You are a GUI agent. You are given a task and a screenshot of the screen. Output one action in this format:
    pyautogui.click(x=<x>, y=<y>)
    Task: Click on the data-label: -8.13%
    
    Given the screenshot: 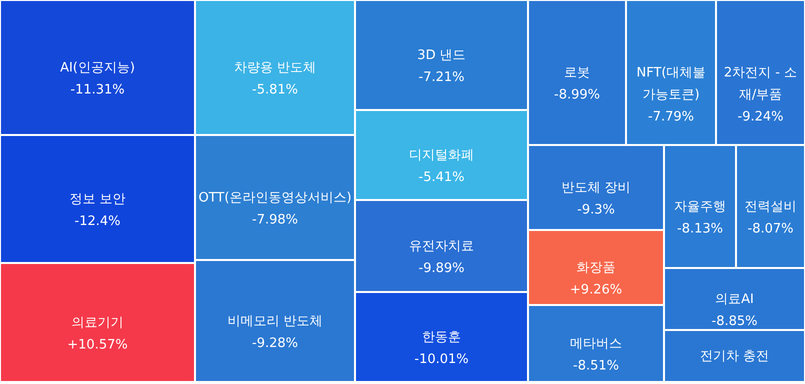 What is the action you would take?
    pyautogui.click(x=700, y=229)
    